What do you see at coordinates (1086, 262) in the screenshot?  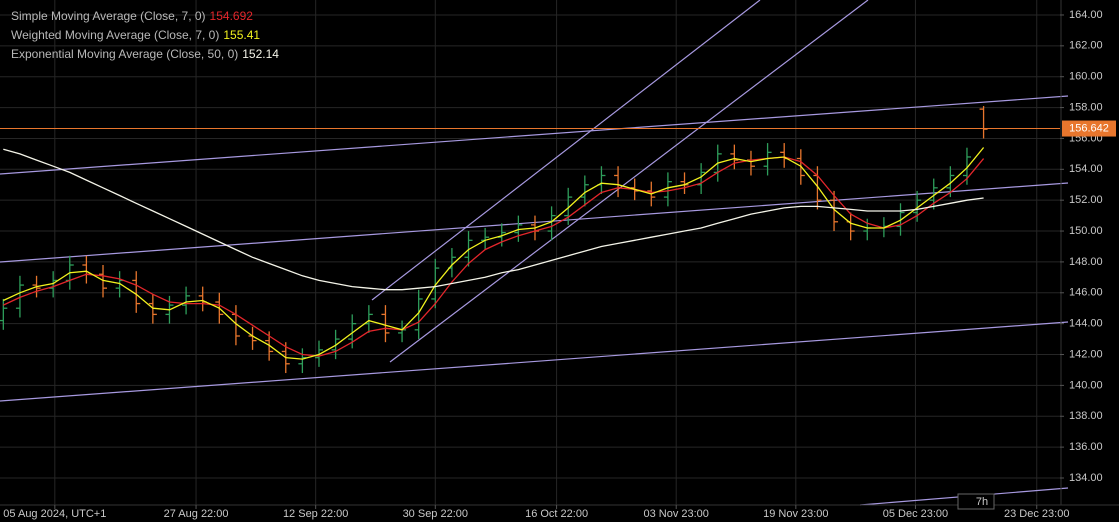 I see `y-tick-label: 148.00` at bounding box center [1086, 262].